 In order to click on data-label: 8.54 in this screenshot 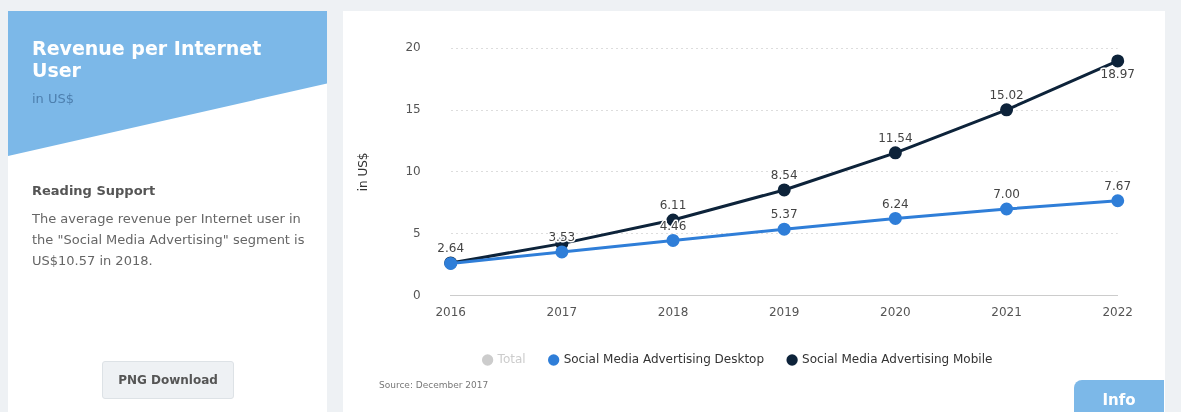, I will do `click(784, 175)`.